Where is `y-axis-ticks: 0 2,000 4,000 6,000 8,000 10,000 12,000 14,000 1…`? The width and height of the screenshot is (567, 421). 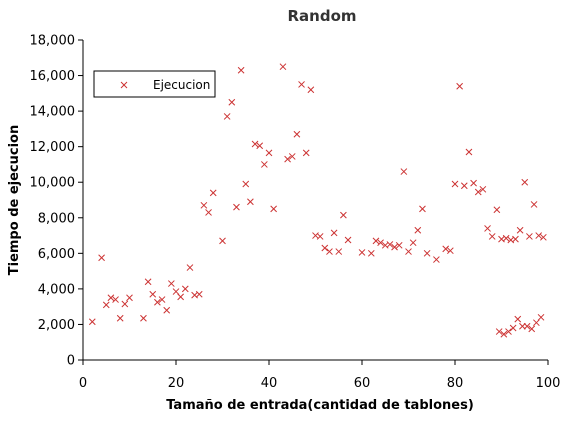 y-axis-ticks: 0 2,000 4,000 6,000 8,000 10,000 12,000 14,000 1… is located at coordinates (56, 201).